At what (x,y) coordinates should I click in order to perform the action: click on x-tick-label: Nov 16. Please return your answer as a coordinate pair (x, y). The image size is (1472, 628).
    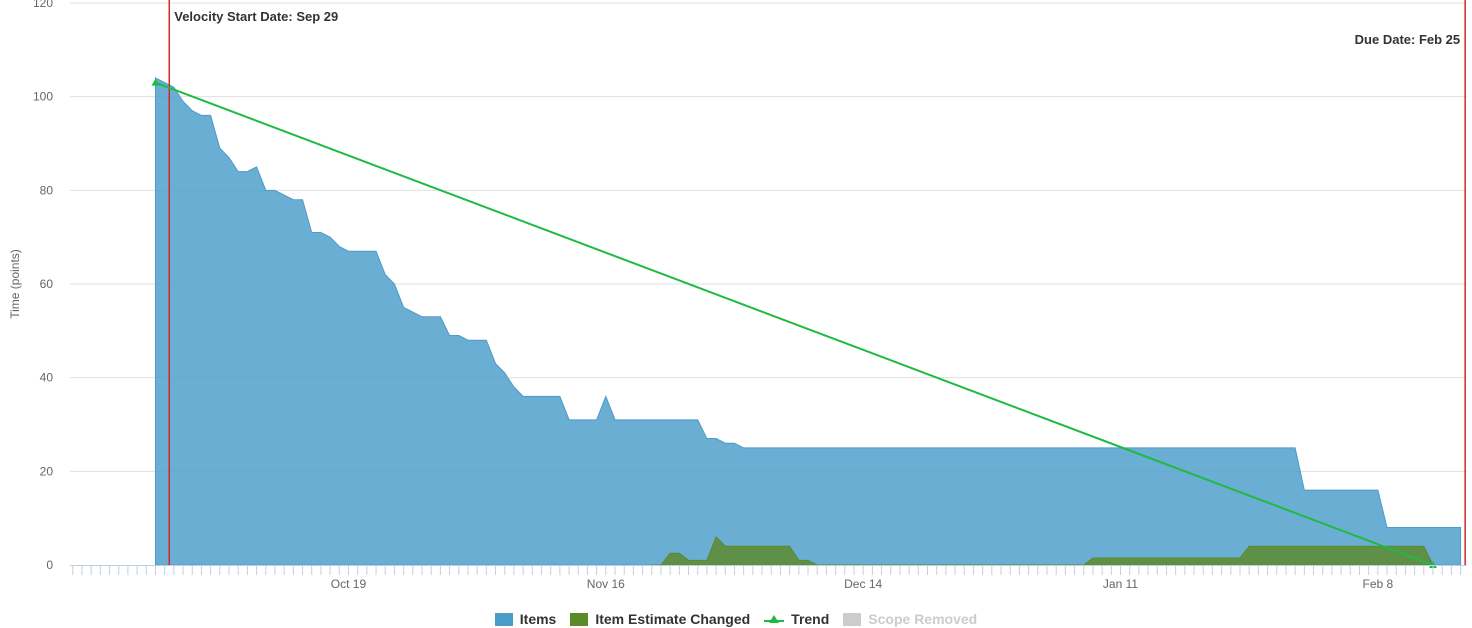
    Looking at the image, I should click on (606, 584).